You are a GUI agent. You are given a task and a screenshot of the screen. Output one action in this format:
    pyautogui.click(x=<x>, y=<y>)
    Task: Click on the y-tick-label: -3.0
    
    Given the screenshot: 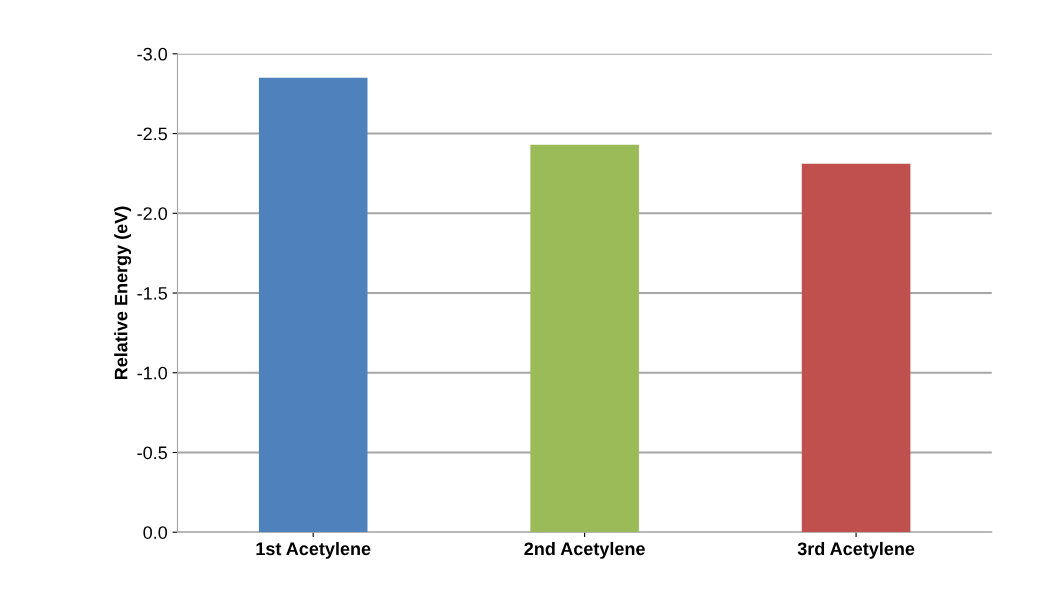 What is the action you would take?
    pyautogui.click(x=152, y=54)
    